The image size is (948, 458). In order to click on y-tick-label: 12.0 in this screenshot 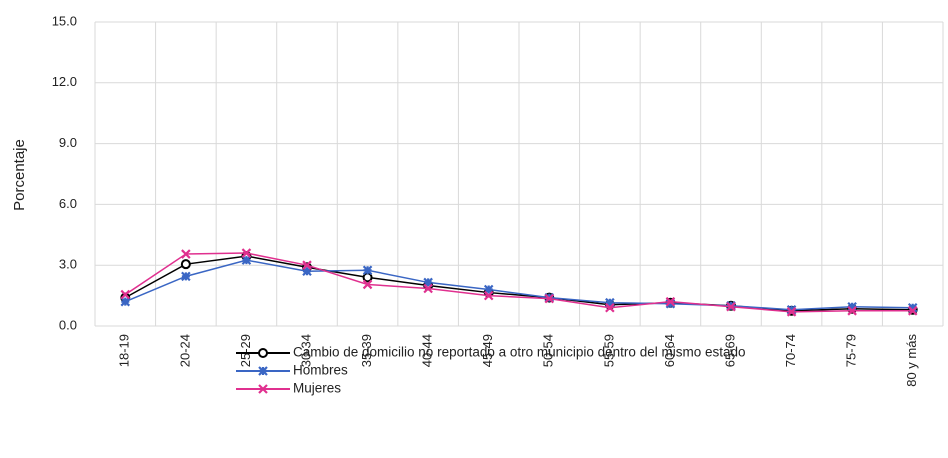, I will do `click(64, 81)`.